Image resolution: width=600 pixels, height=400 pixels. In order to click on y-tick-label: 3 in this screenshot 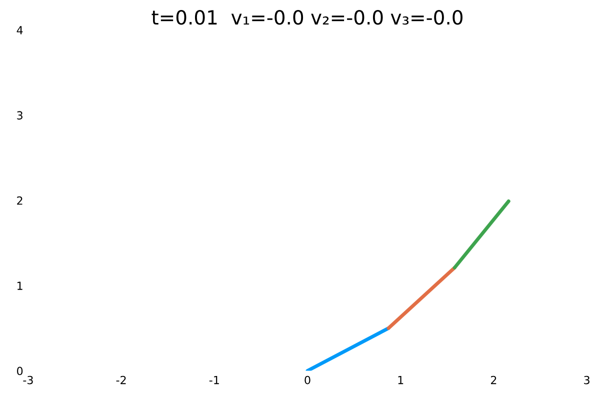, I will do `click(19, 115)`.